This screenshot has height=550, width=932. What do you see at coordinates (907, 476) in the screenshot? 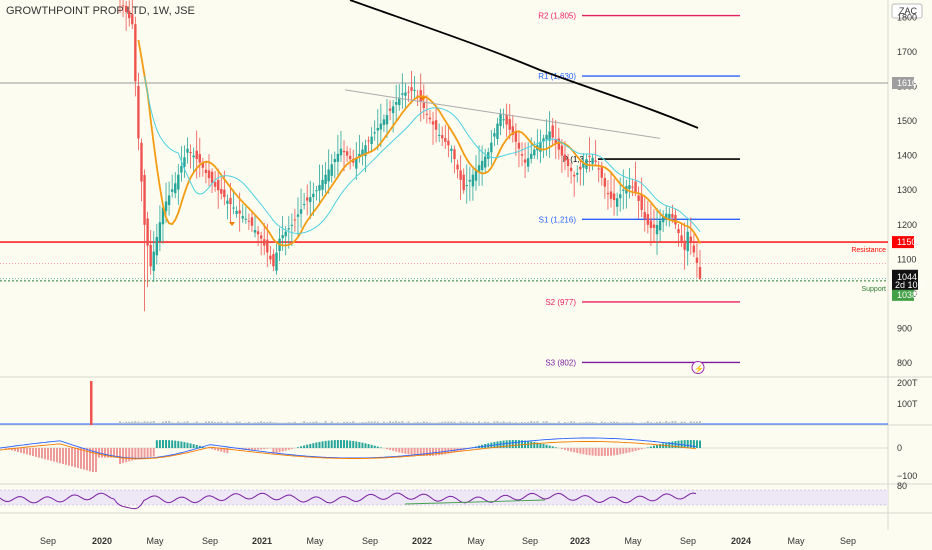
I see `macd-tick: −100` at bounding box center [907, 476].